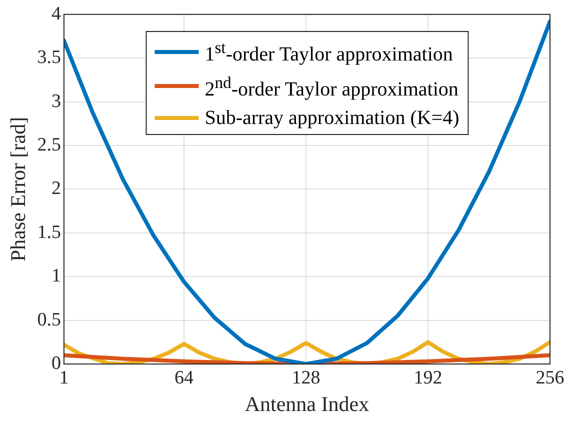 The width and height of the screenshot is (580, 423). I want to click on y-tick-label: 1.5, so click(49, 232).